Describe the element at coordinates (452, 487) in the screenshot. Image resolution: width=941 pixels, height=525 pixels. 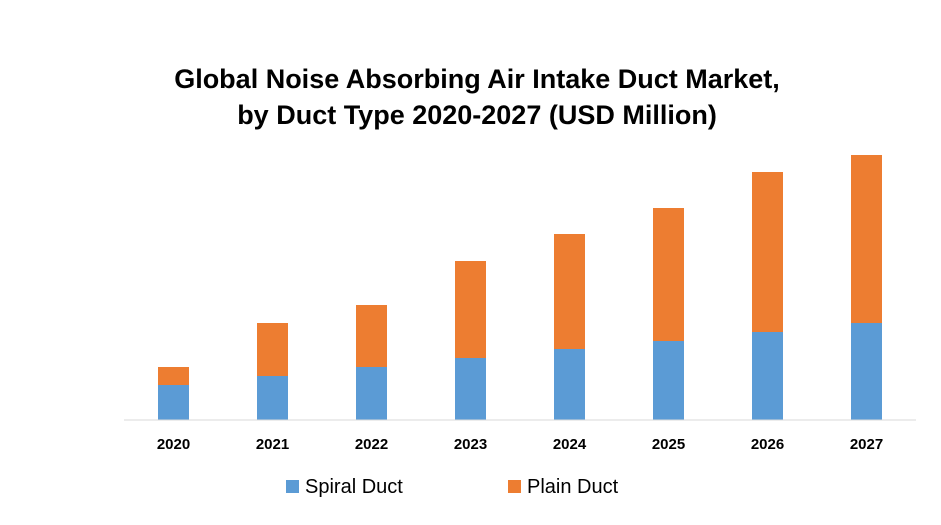
I see `legend: Spiral Duct Plain Duct` at that location.